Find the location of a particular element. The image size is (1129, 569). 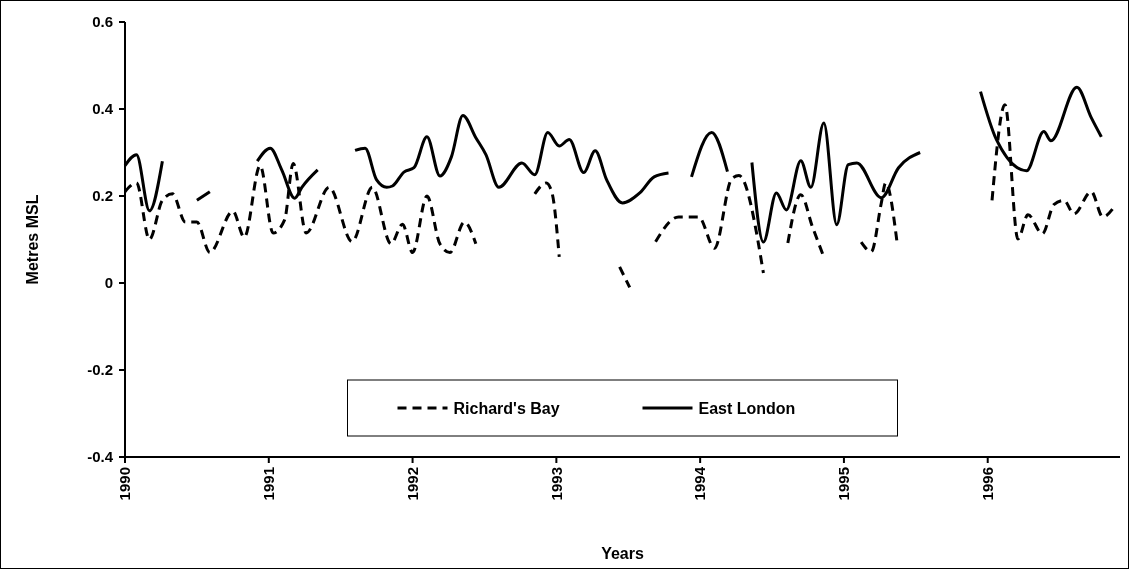

x-axis-title: Years is located at coordinates (622, 553).